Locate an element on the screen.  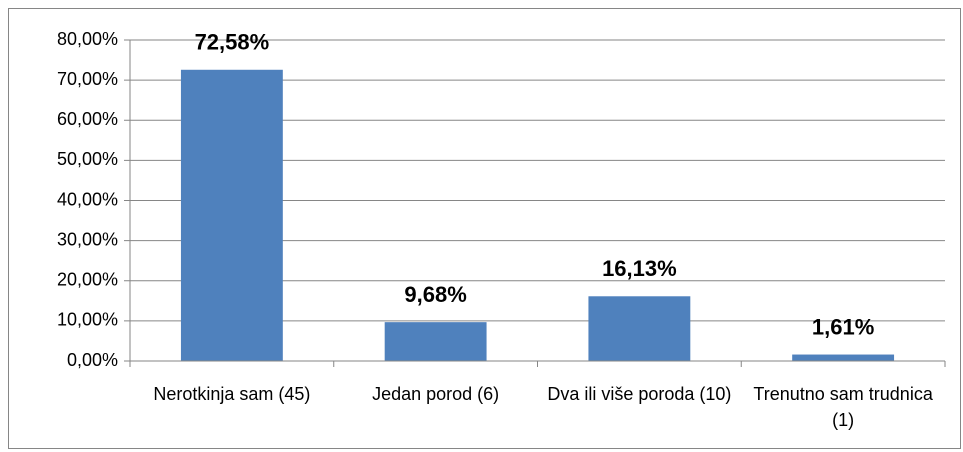
x-tick-label: Nerotkinja sam (45) is located at coordinates (232, 394).